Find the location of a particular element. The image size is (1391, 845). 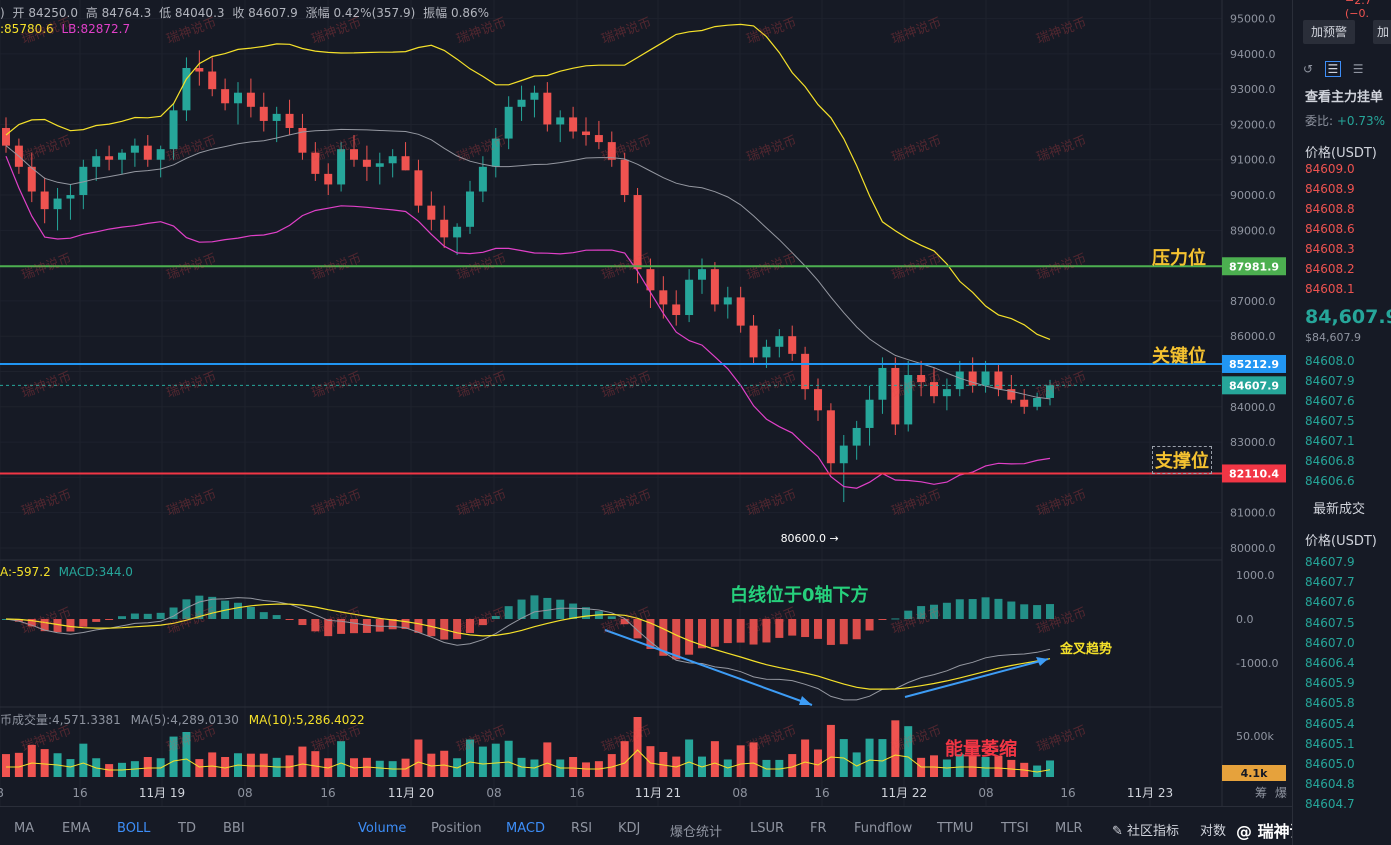

tab-fr: FR is located at coordinates (818, 828).